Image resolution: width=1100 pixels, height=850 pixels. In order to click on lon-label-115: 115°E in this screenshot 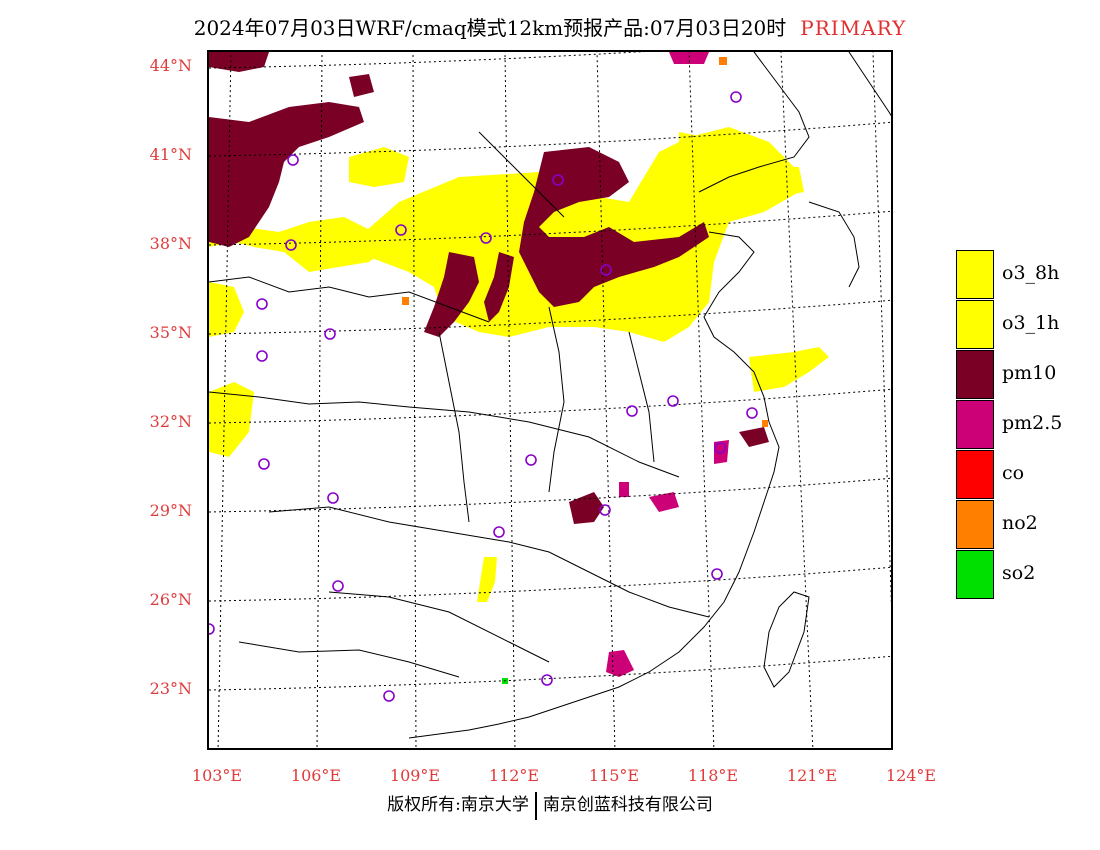, I will do `click(614, 775)`.